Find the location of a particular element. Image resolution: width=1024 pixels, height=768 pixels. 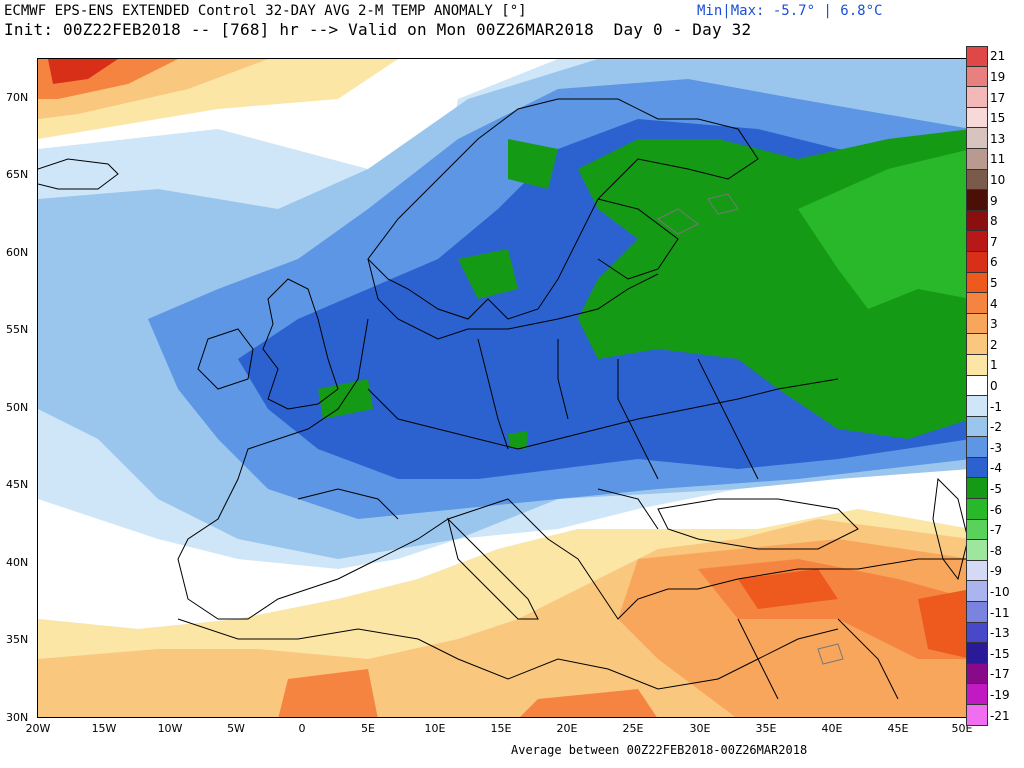

color-scale-label: 5 is located at coordinates (994, 282).